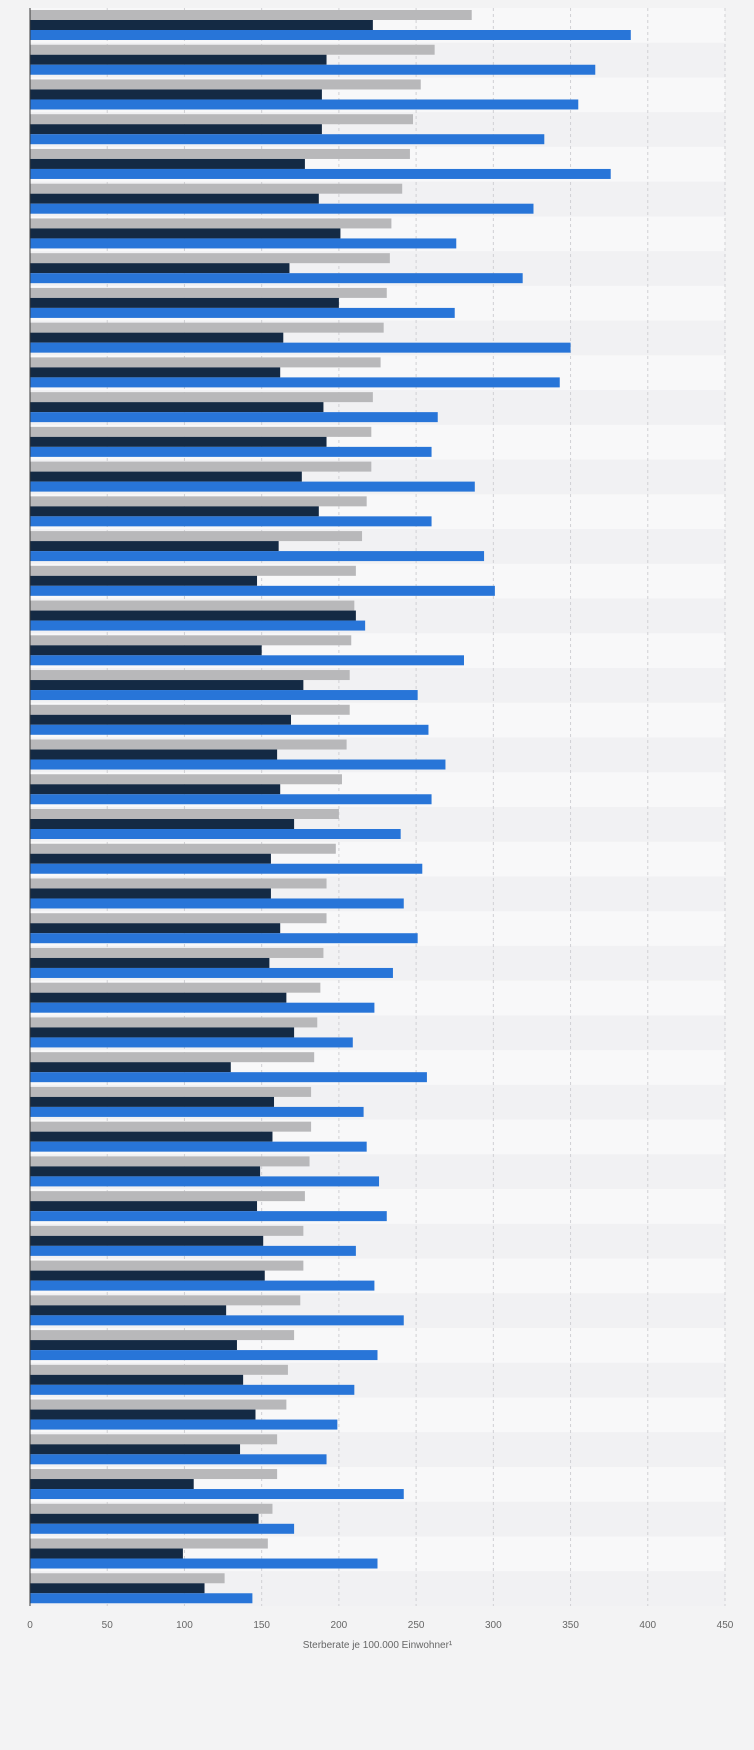 The width and height of the screenshot is (754, 1750). Describe the element at coordinates (30, 1625) in the screenshot. I see `x-tick-label: 0` at that location.